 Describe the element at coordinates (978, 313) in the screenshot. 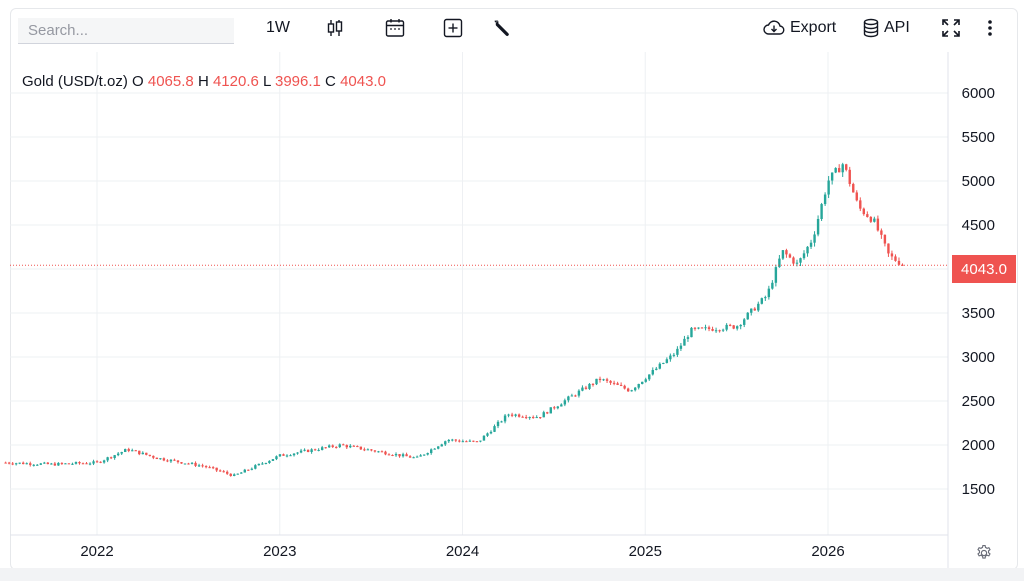

I see `y-tick-label: 3500` at that location.